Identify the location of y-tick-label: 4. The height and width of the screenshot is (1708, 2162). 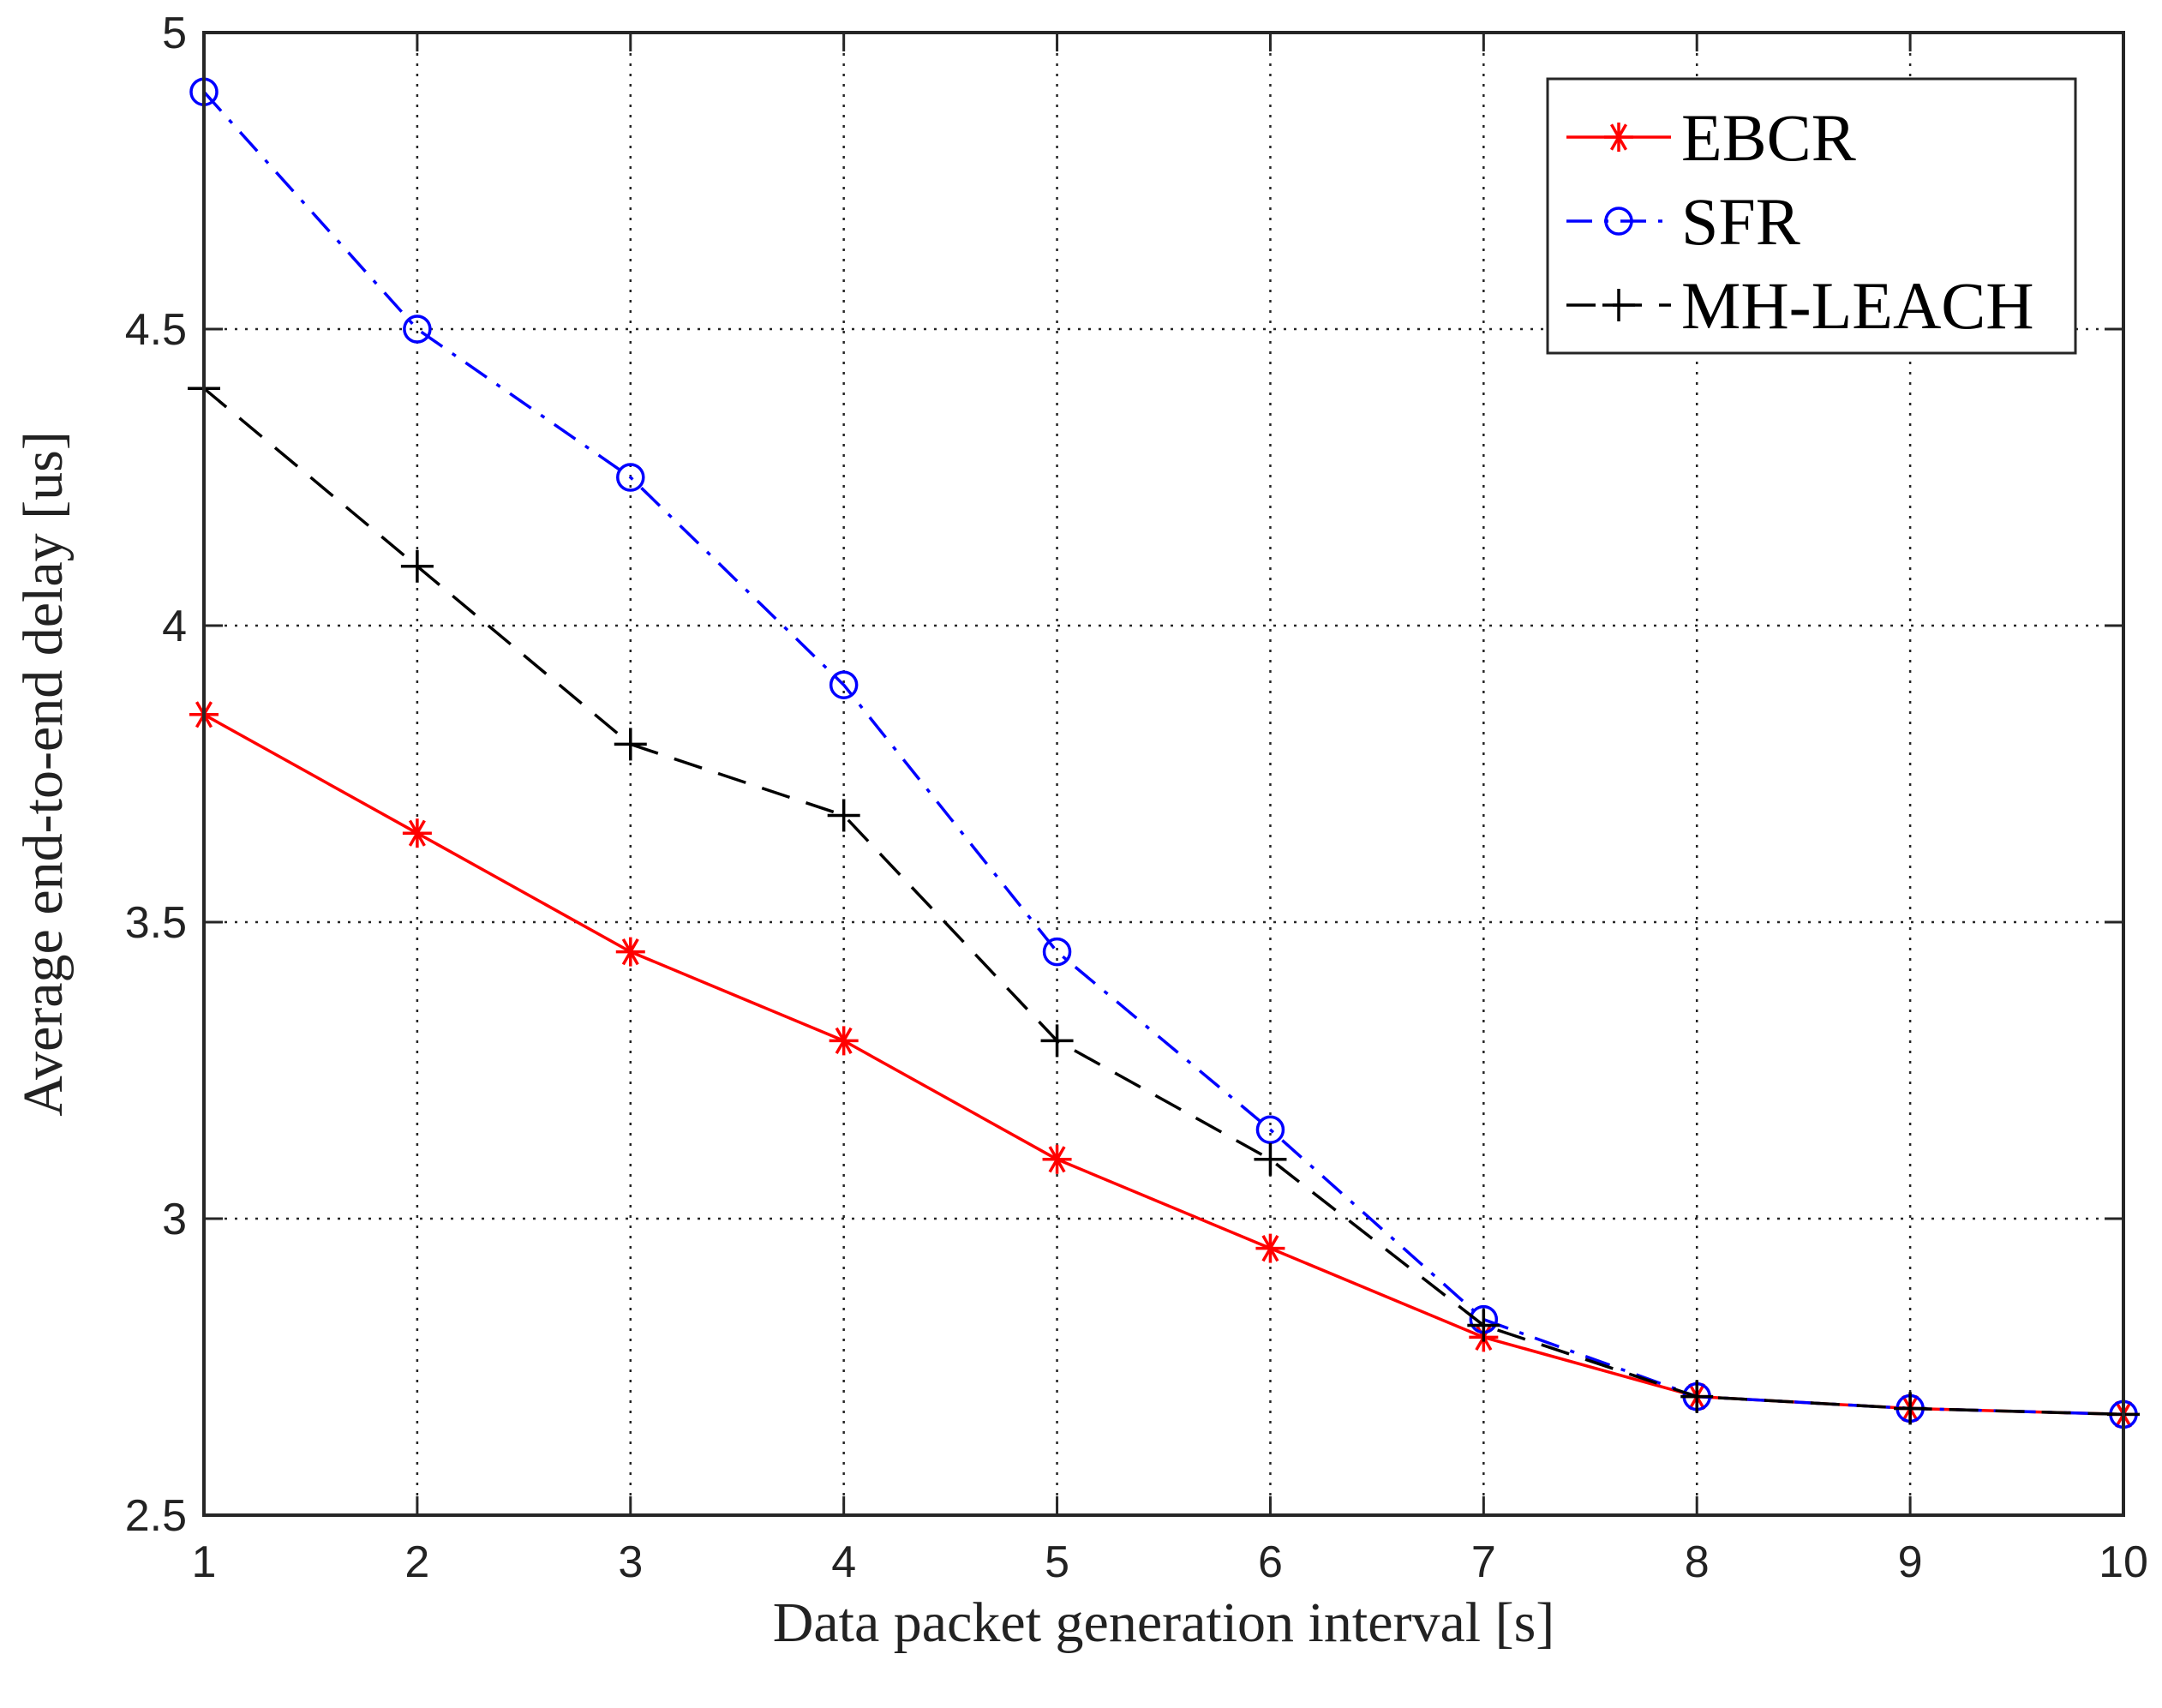
(174, 626).